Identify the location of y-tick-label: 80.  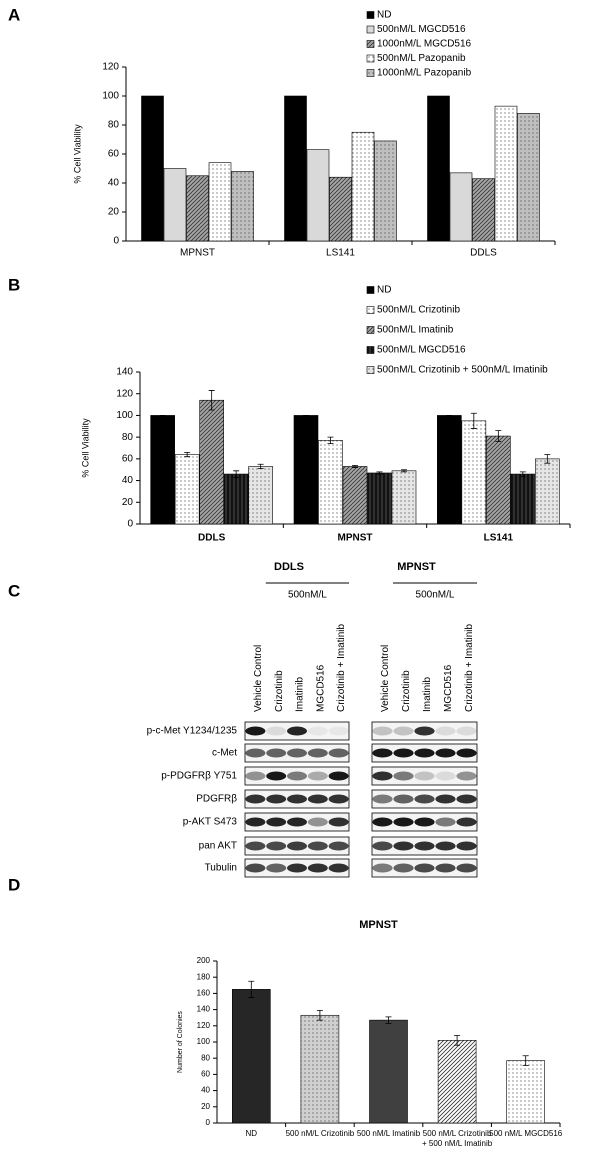
(205, 1057).